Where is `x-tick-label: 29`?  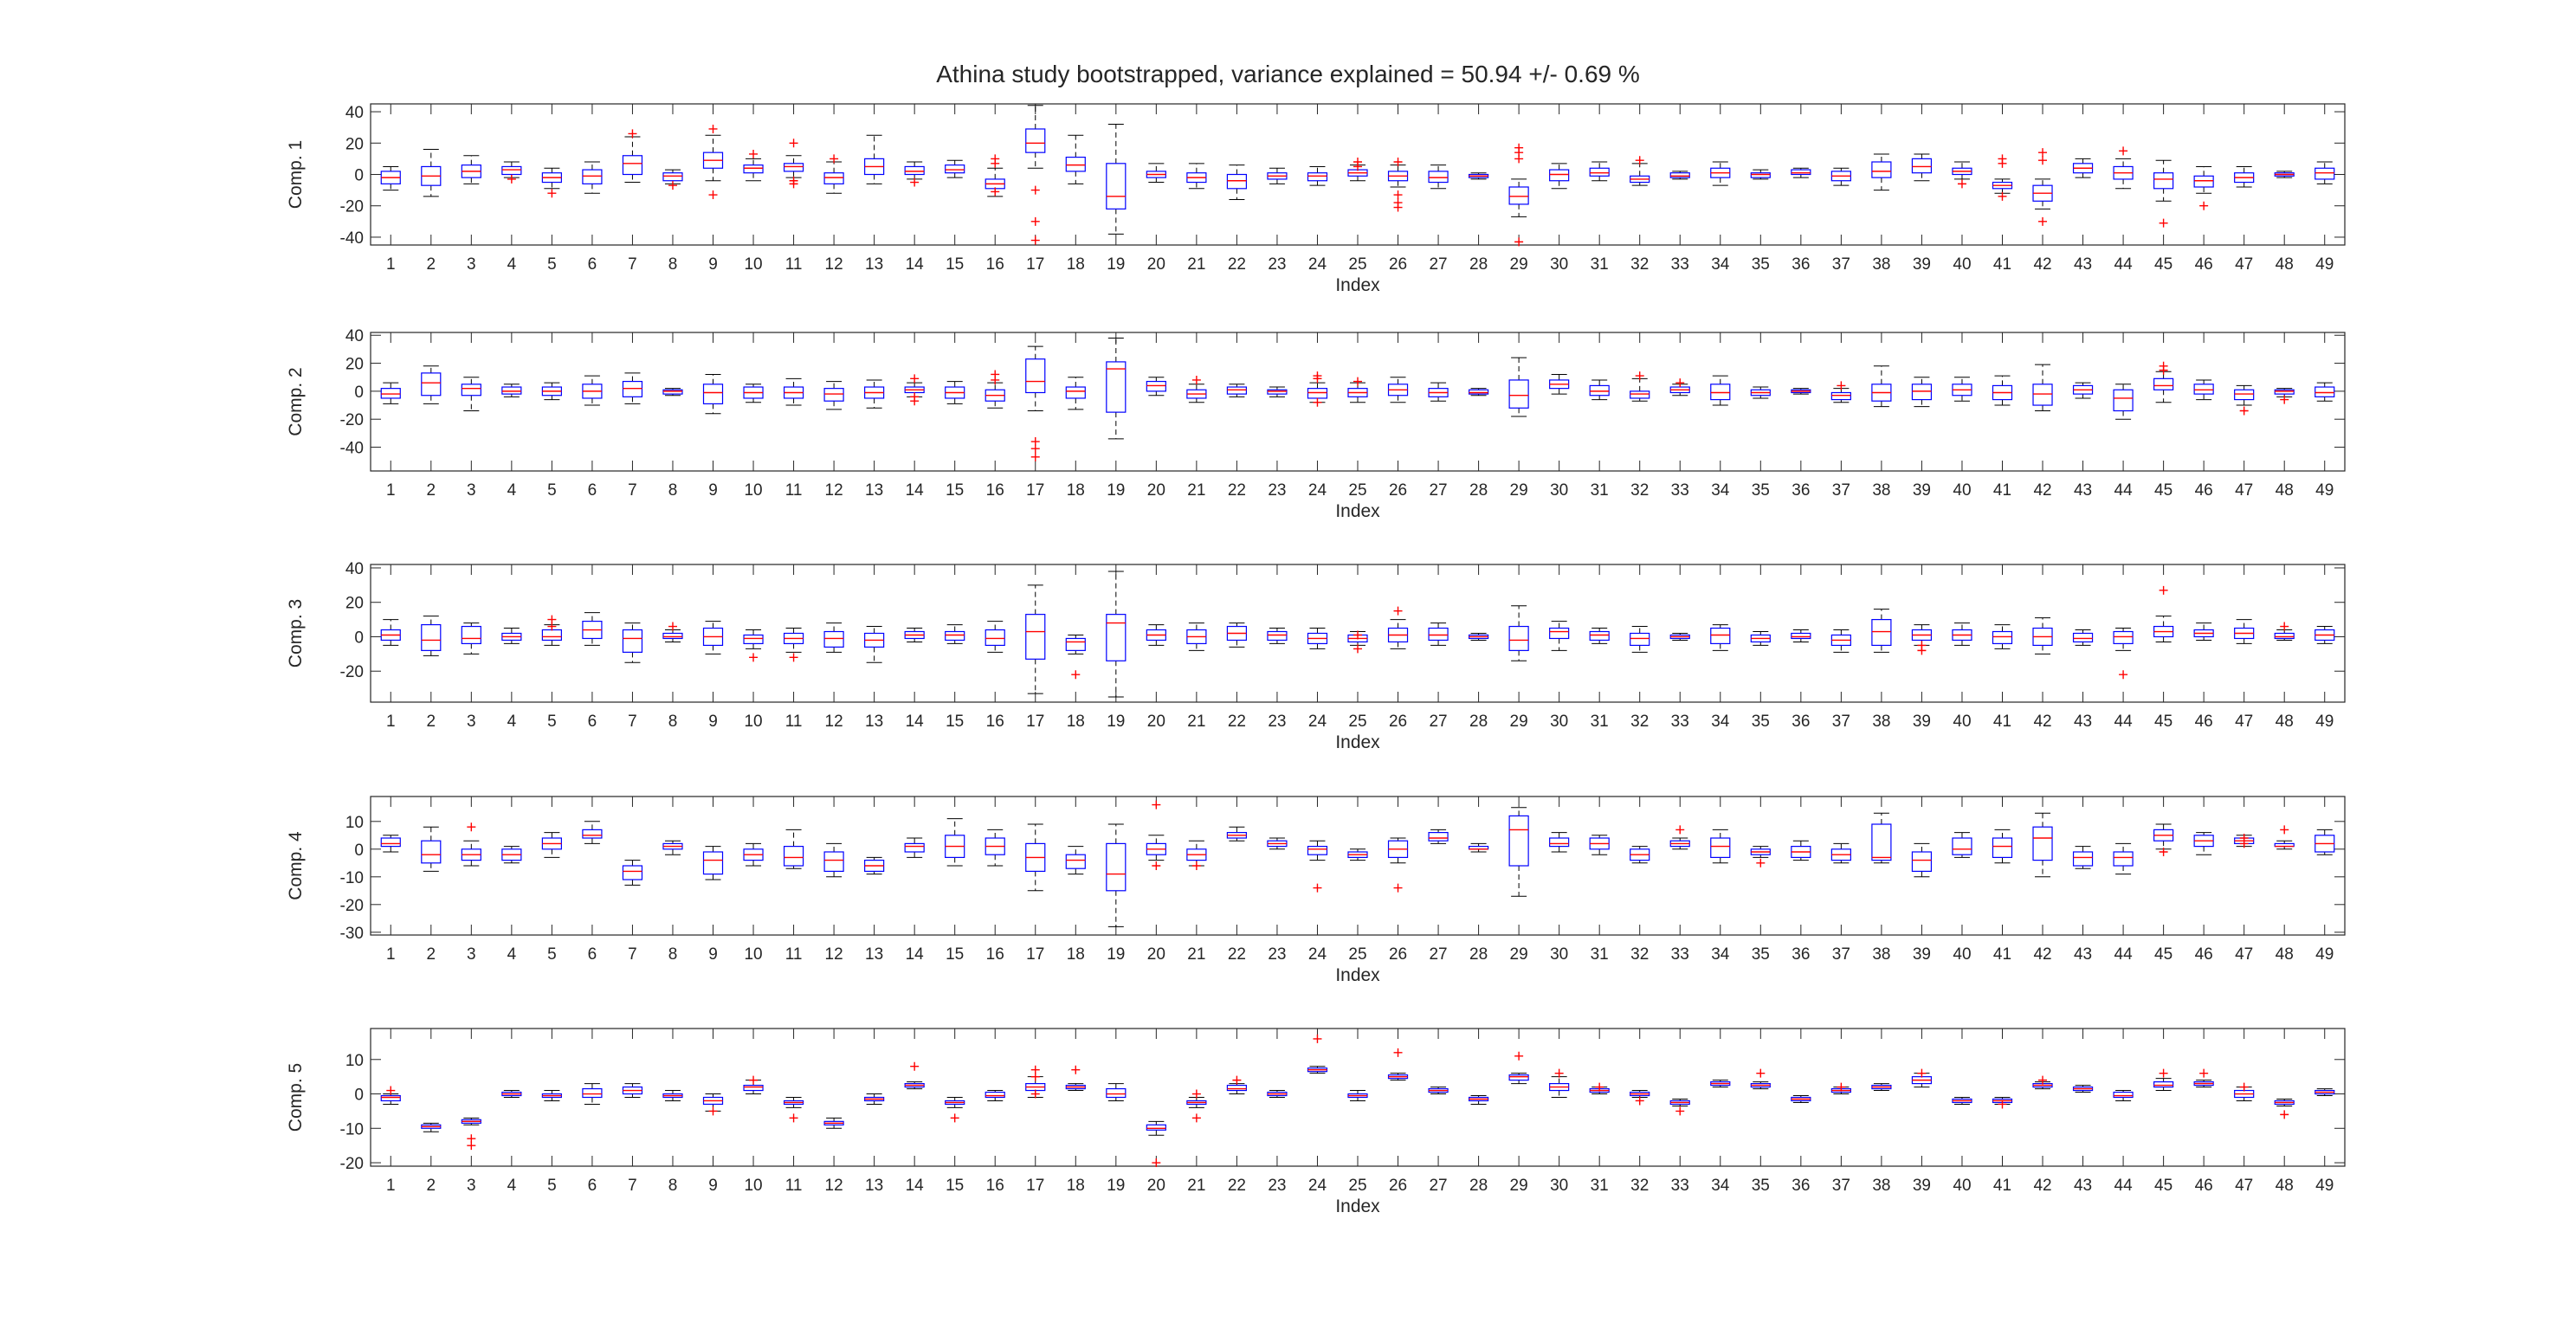
x-tick-label: 29 is located at coordinates (1519, 491).